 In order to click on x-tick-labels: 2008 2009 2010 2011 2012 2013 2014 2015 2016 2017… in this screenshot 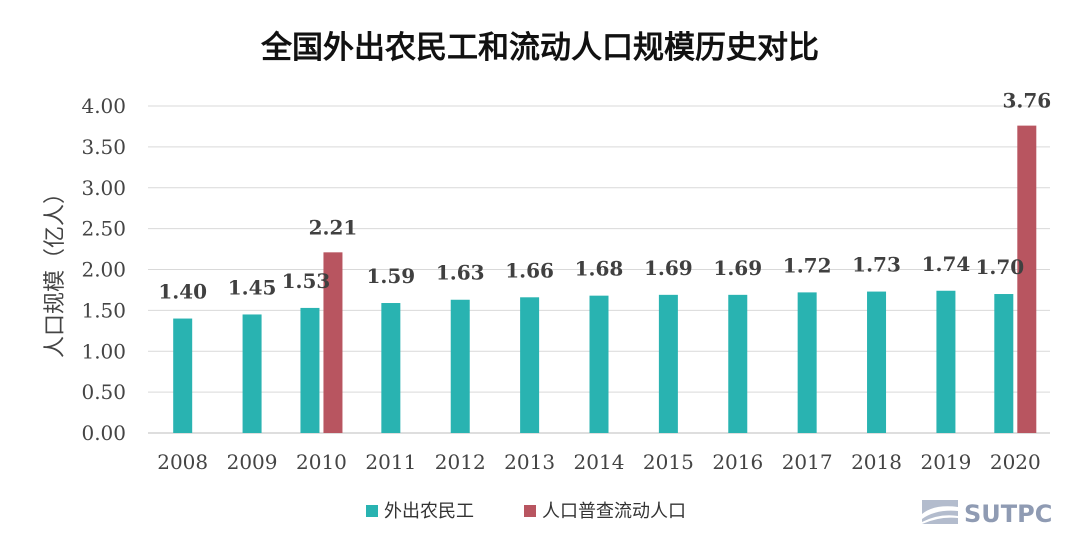, I will do `click(599, 462)`.